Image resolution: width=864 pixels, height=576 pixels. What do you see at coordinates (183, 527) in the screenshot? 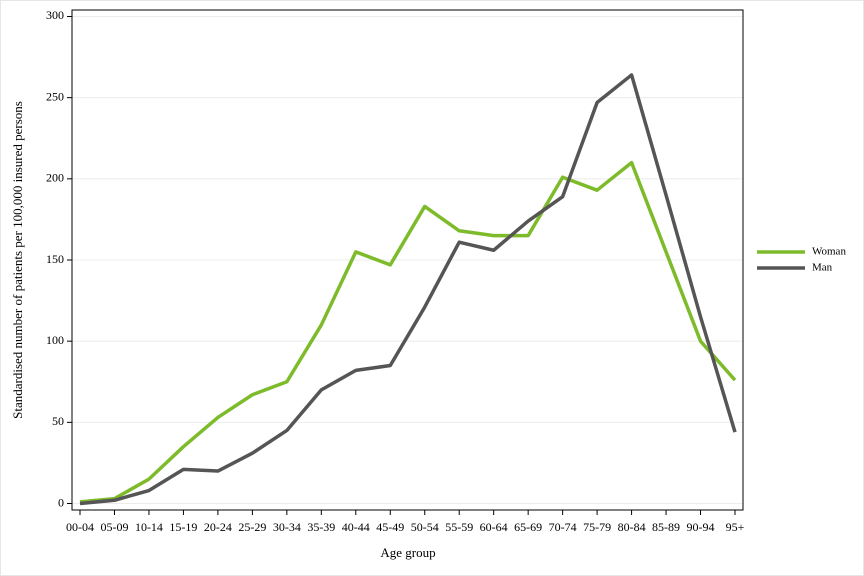
I see `x-tick-label: 15-19` at bounding box center [183, 527].